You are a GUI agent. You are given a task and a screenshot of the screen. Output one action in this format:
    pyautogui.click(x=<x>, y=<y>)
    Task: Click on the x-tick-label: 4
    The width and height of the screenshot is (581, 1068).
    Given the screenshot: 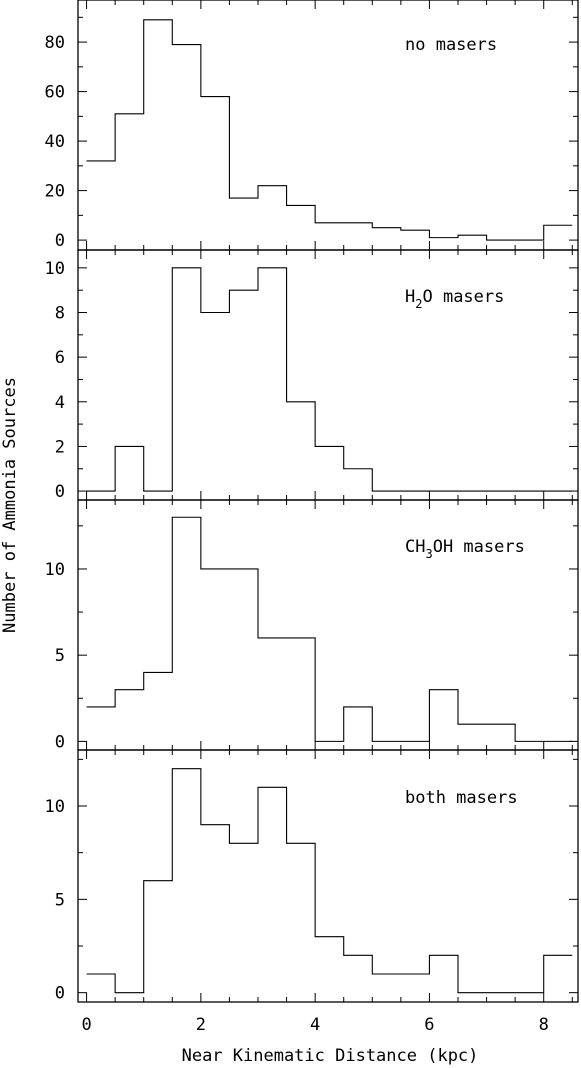 What is the action you would take?
    pyautogui.click(x=315, y=1025)
    